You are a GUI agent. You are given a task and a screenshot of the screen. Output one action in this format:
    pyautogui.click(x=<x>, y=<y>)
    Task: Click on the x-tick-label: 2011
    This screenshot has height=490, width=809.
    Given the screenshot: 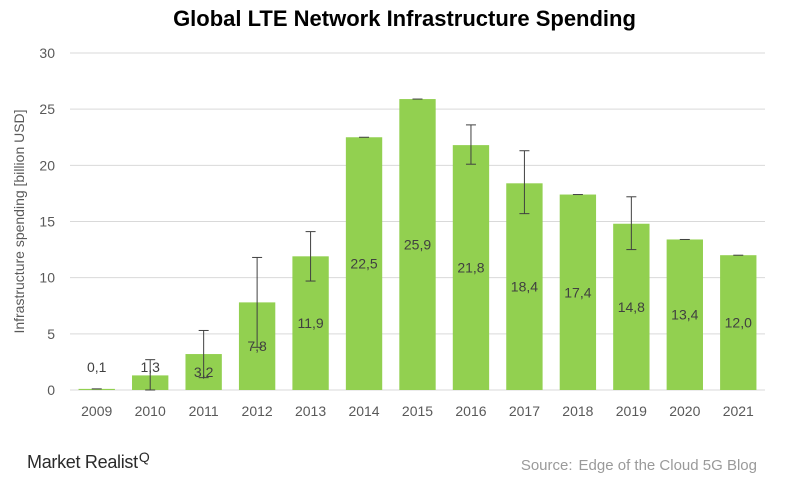 What is the action you would take?
    pyautogui.click(x=204, y=411)
    